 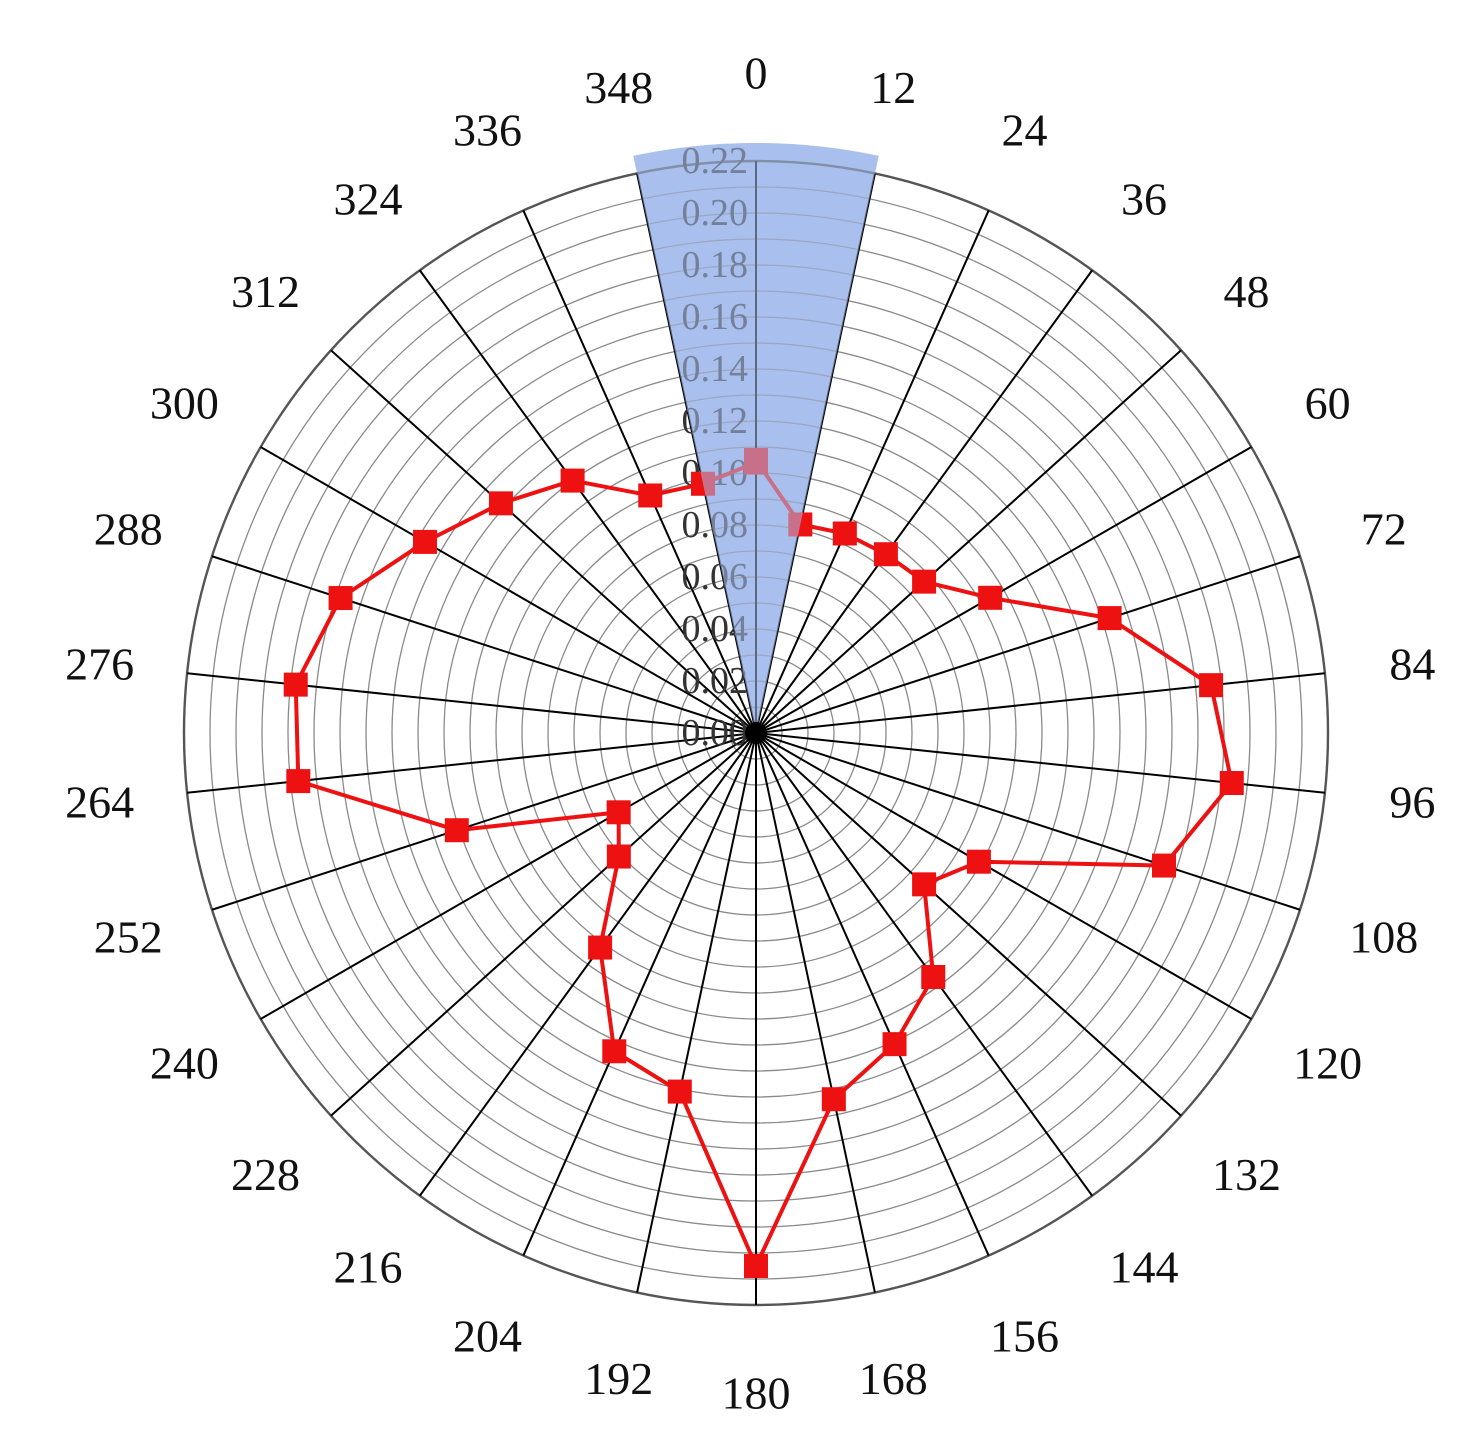 I want to click on angle-tick-label: 288, so click(x=128, y=529).